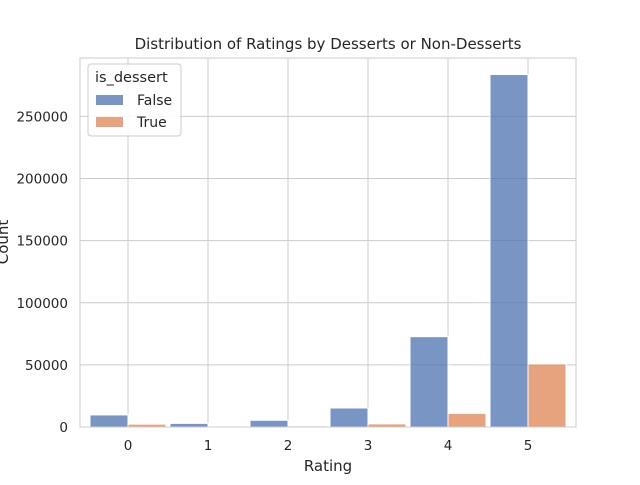 This screenshot has width=640, height=485. What do you see at coordinates (42, 117) in the screenshot?
I see `y-tick-label: 250000` at bounding box center [42, 117].